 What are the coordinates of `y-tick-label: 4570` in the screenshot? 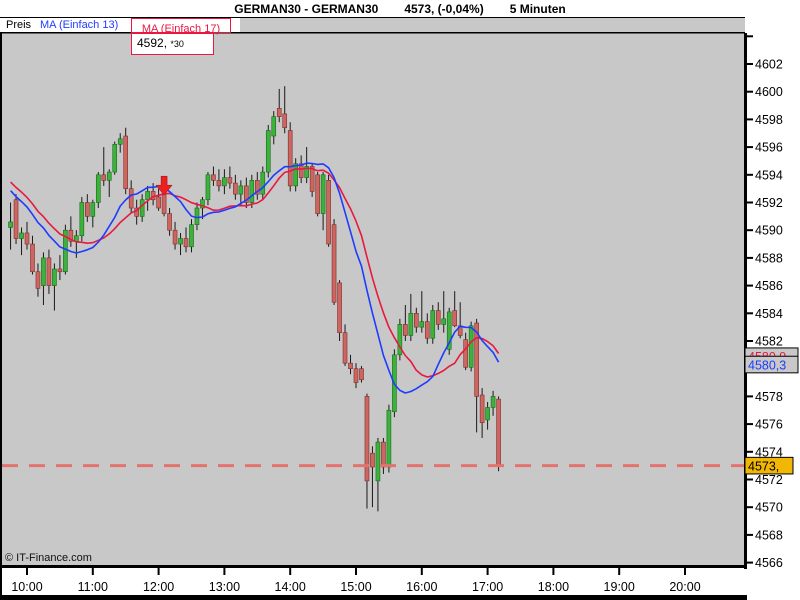 It's located at (769, 508).